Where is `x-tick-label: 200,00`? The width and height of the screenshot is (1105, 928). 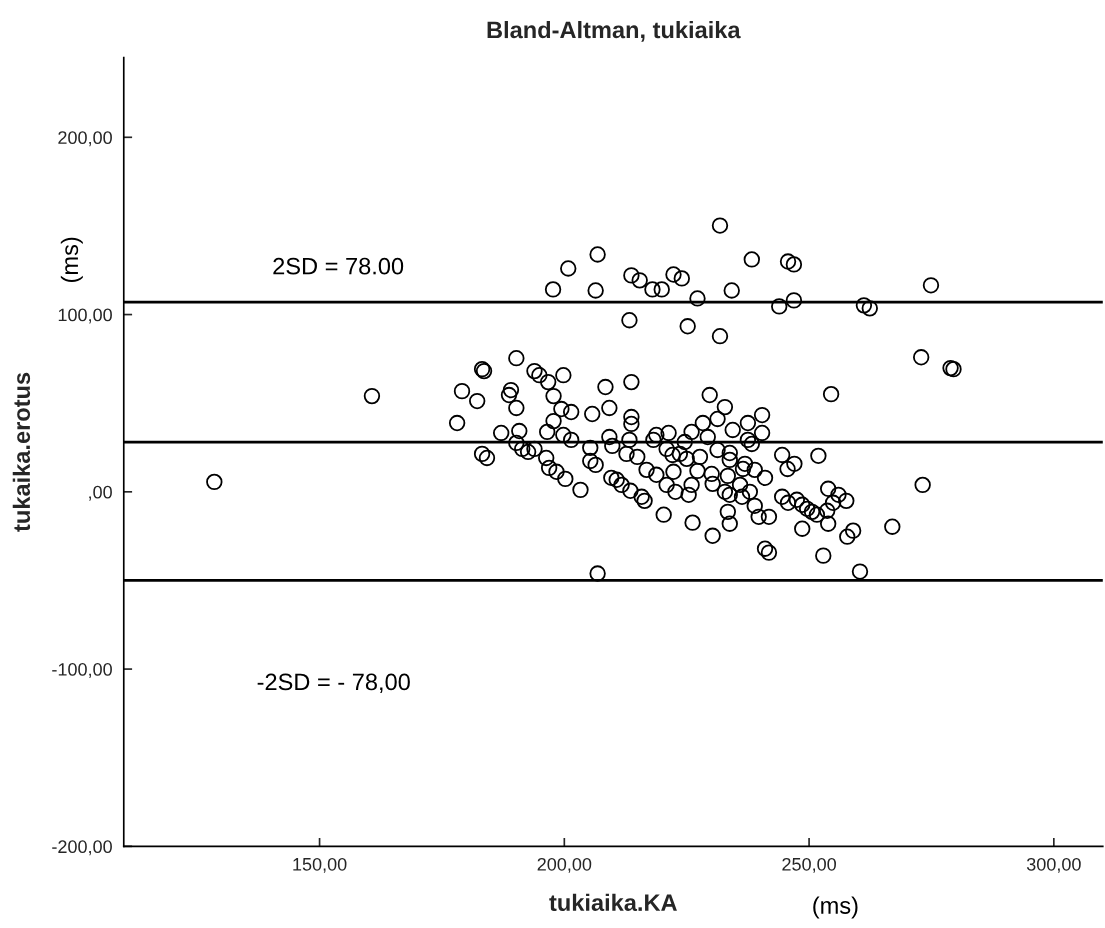
x-tick-label: 200,00 is located at coordinates (564, 865).